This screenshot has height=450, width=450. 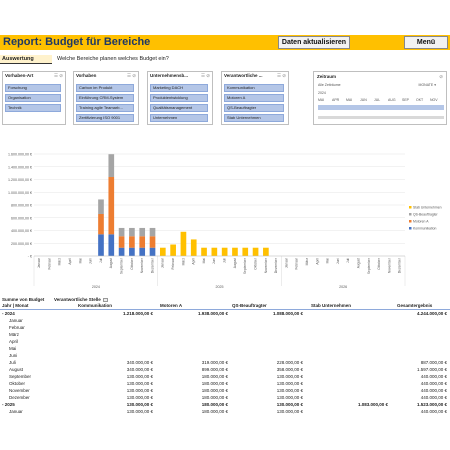 I want to click on slicer-item-crm: Einführung CRM-System, so click(x=105, y=98).